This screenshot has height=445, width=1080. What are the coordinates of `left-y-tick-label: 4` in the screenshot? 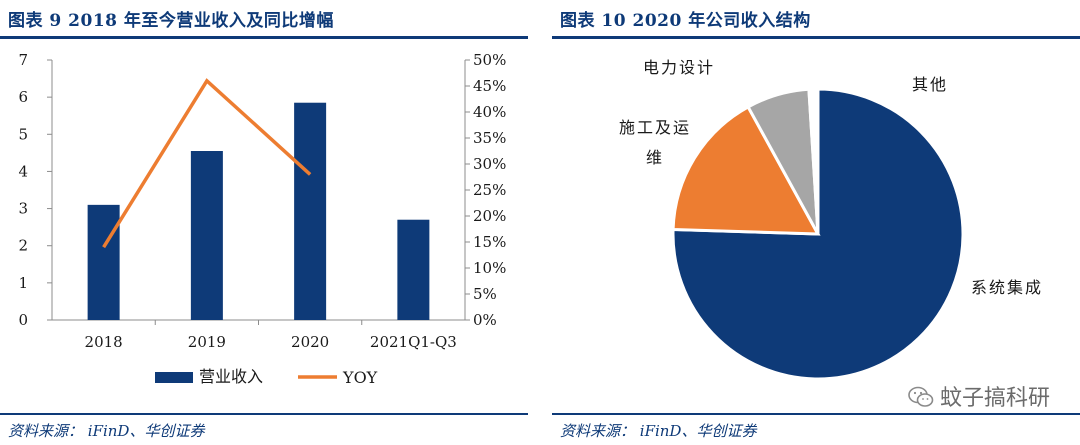 It's located at (23, 171).